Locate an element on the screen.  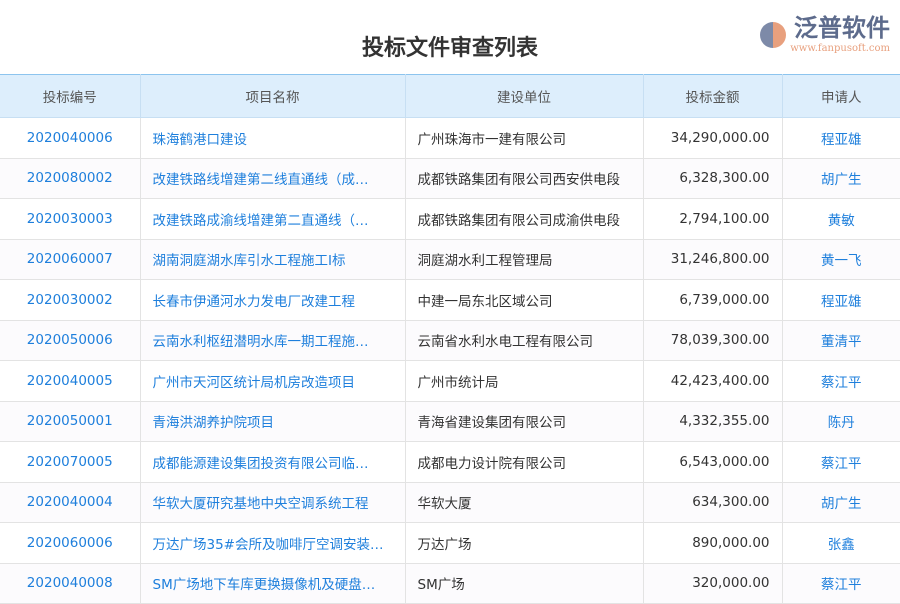
construction-unit-cell: 广州珠海市一建有限公司 is located at coordinates (524, 138).